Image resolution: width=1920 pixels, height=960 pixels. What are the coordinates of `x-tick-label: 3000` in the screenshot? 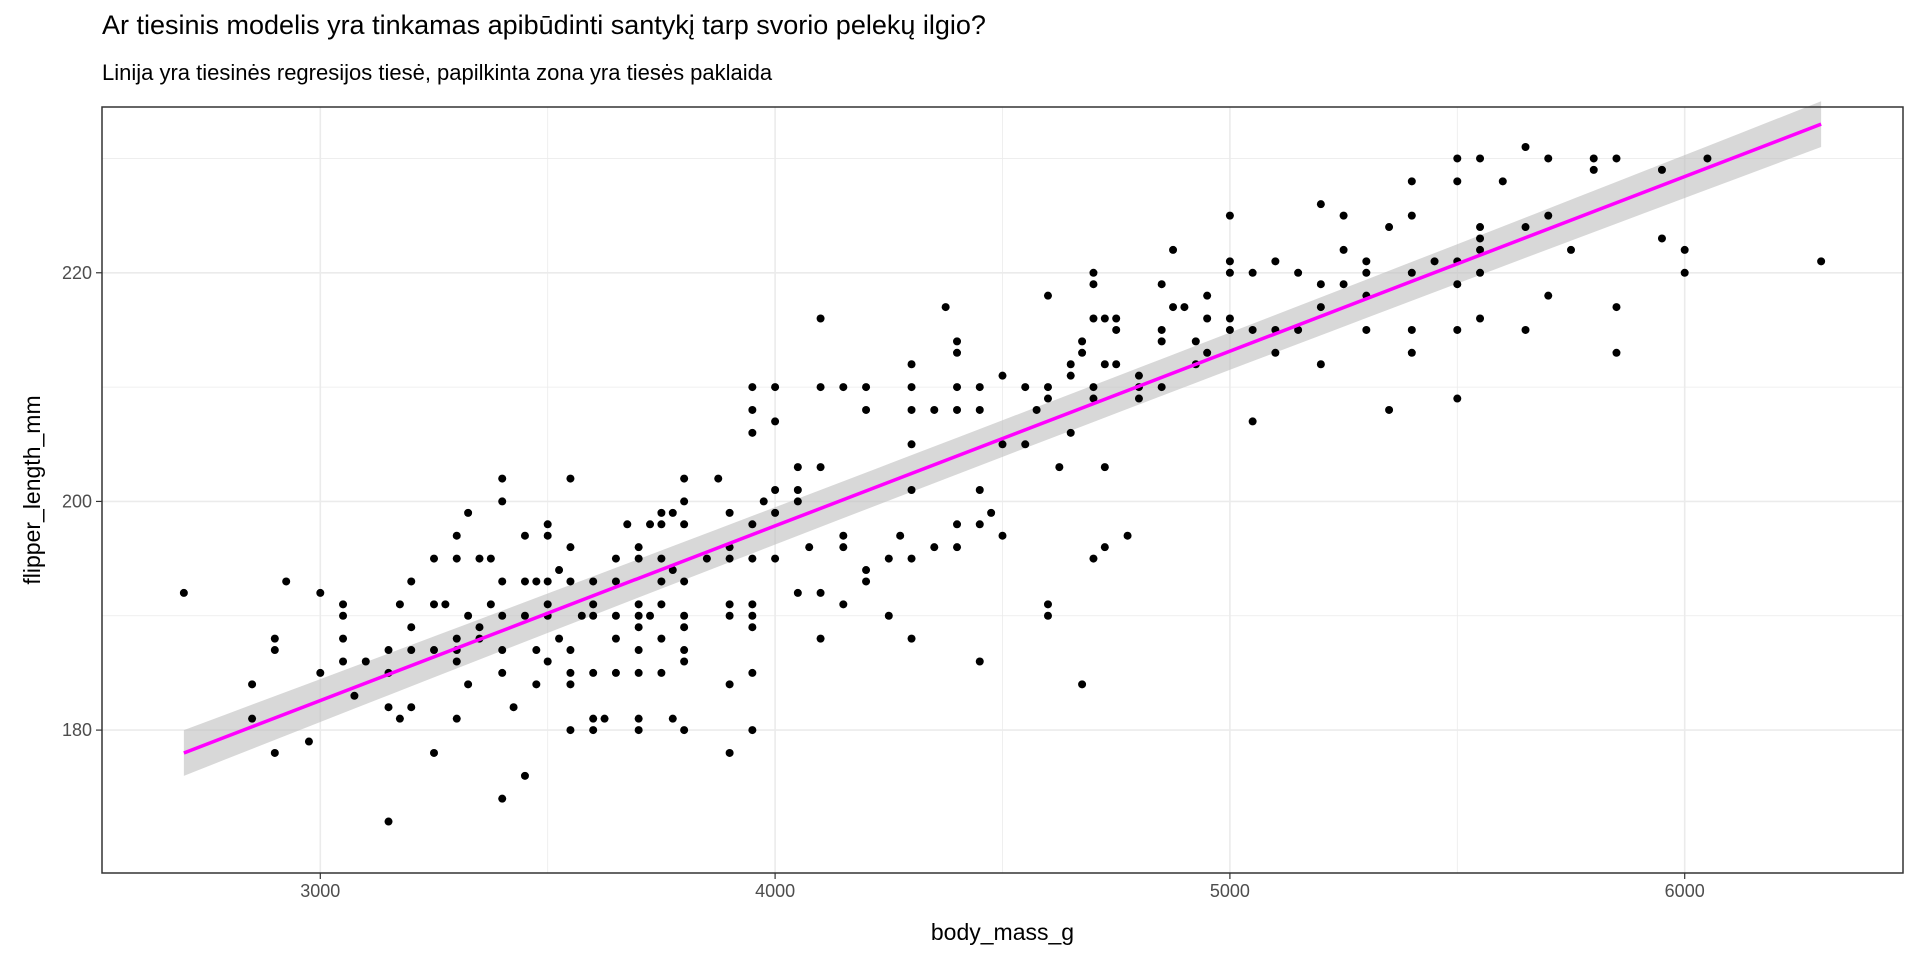 It's located at (320, 891).